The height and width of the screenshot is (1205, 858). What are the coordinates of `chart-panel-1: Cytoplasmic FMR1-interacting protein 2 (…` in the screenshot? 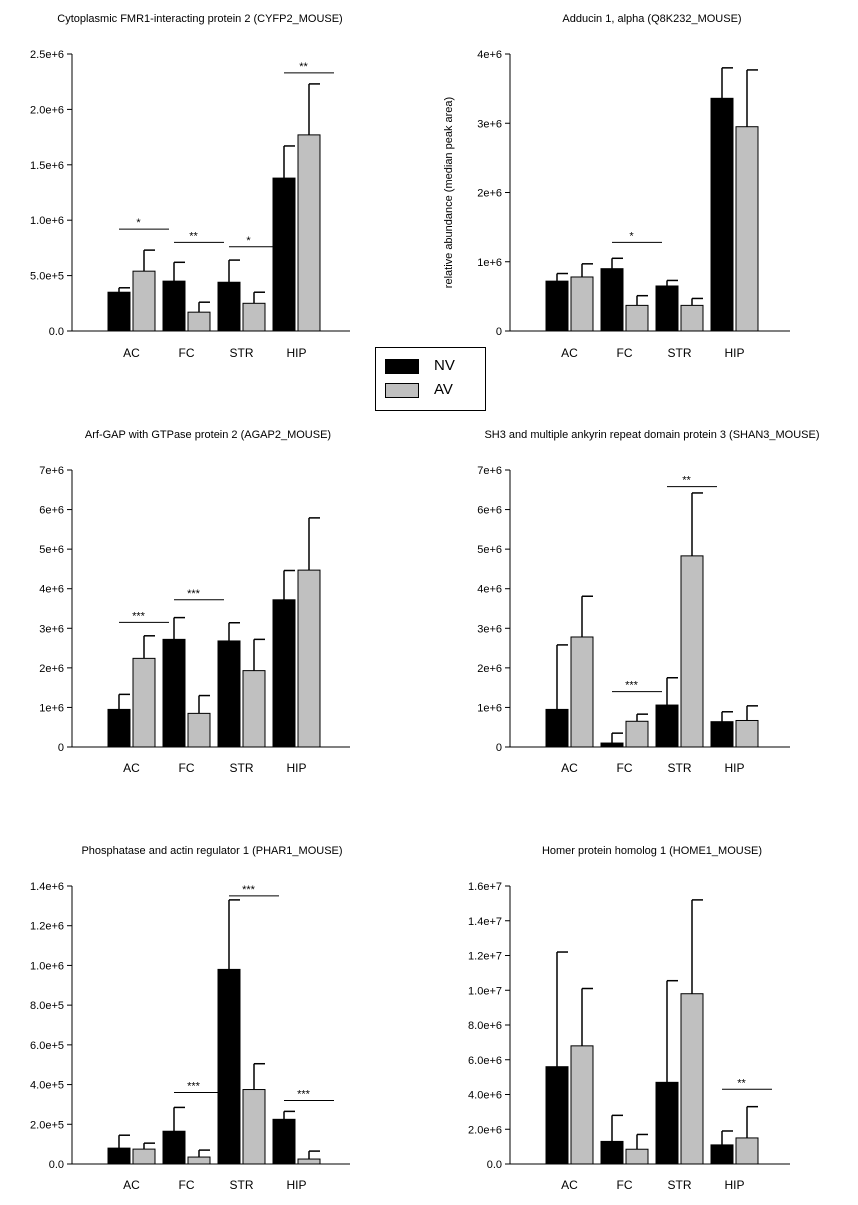 It's located at (190, 186).